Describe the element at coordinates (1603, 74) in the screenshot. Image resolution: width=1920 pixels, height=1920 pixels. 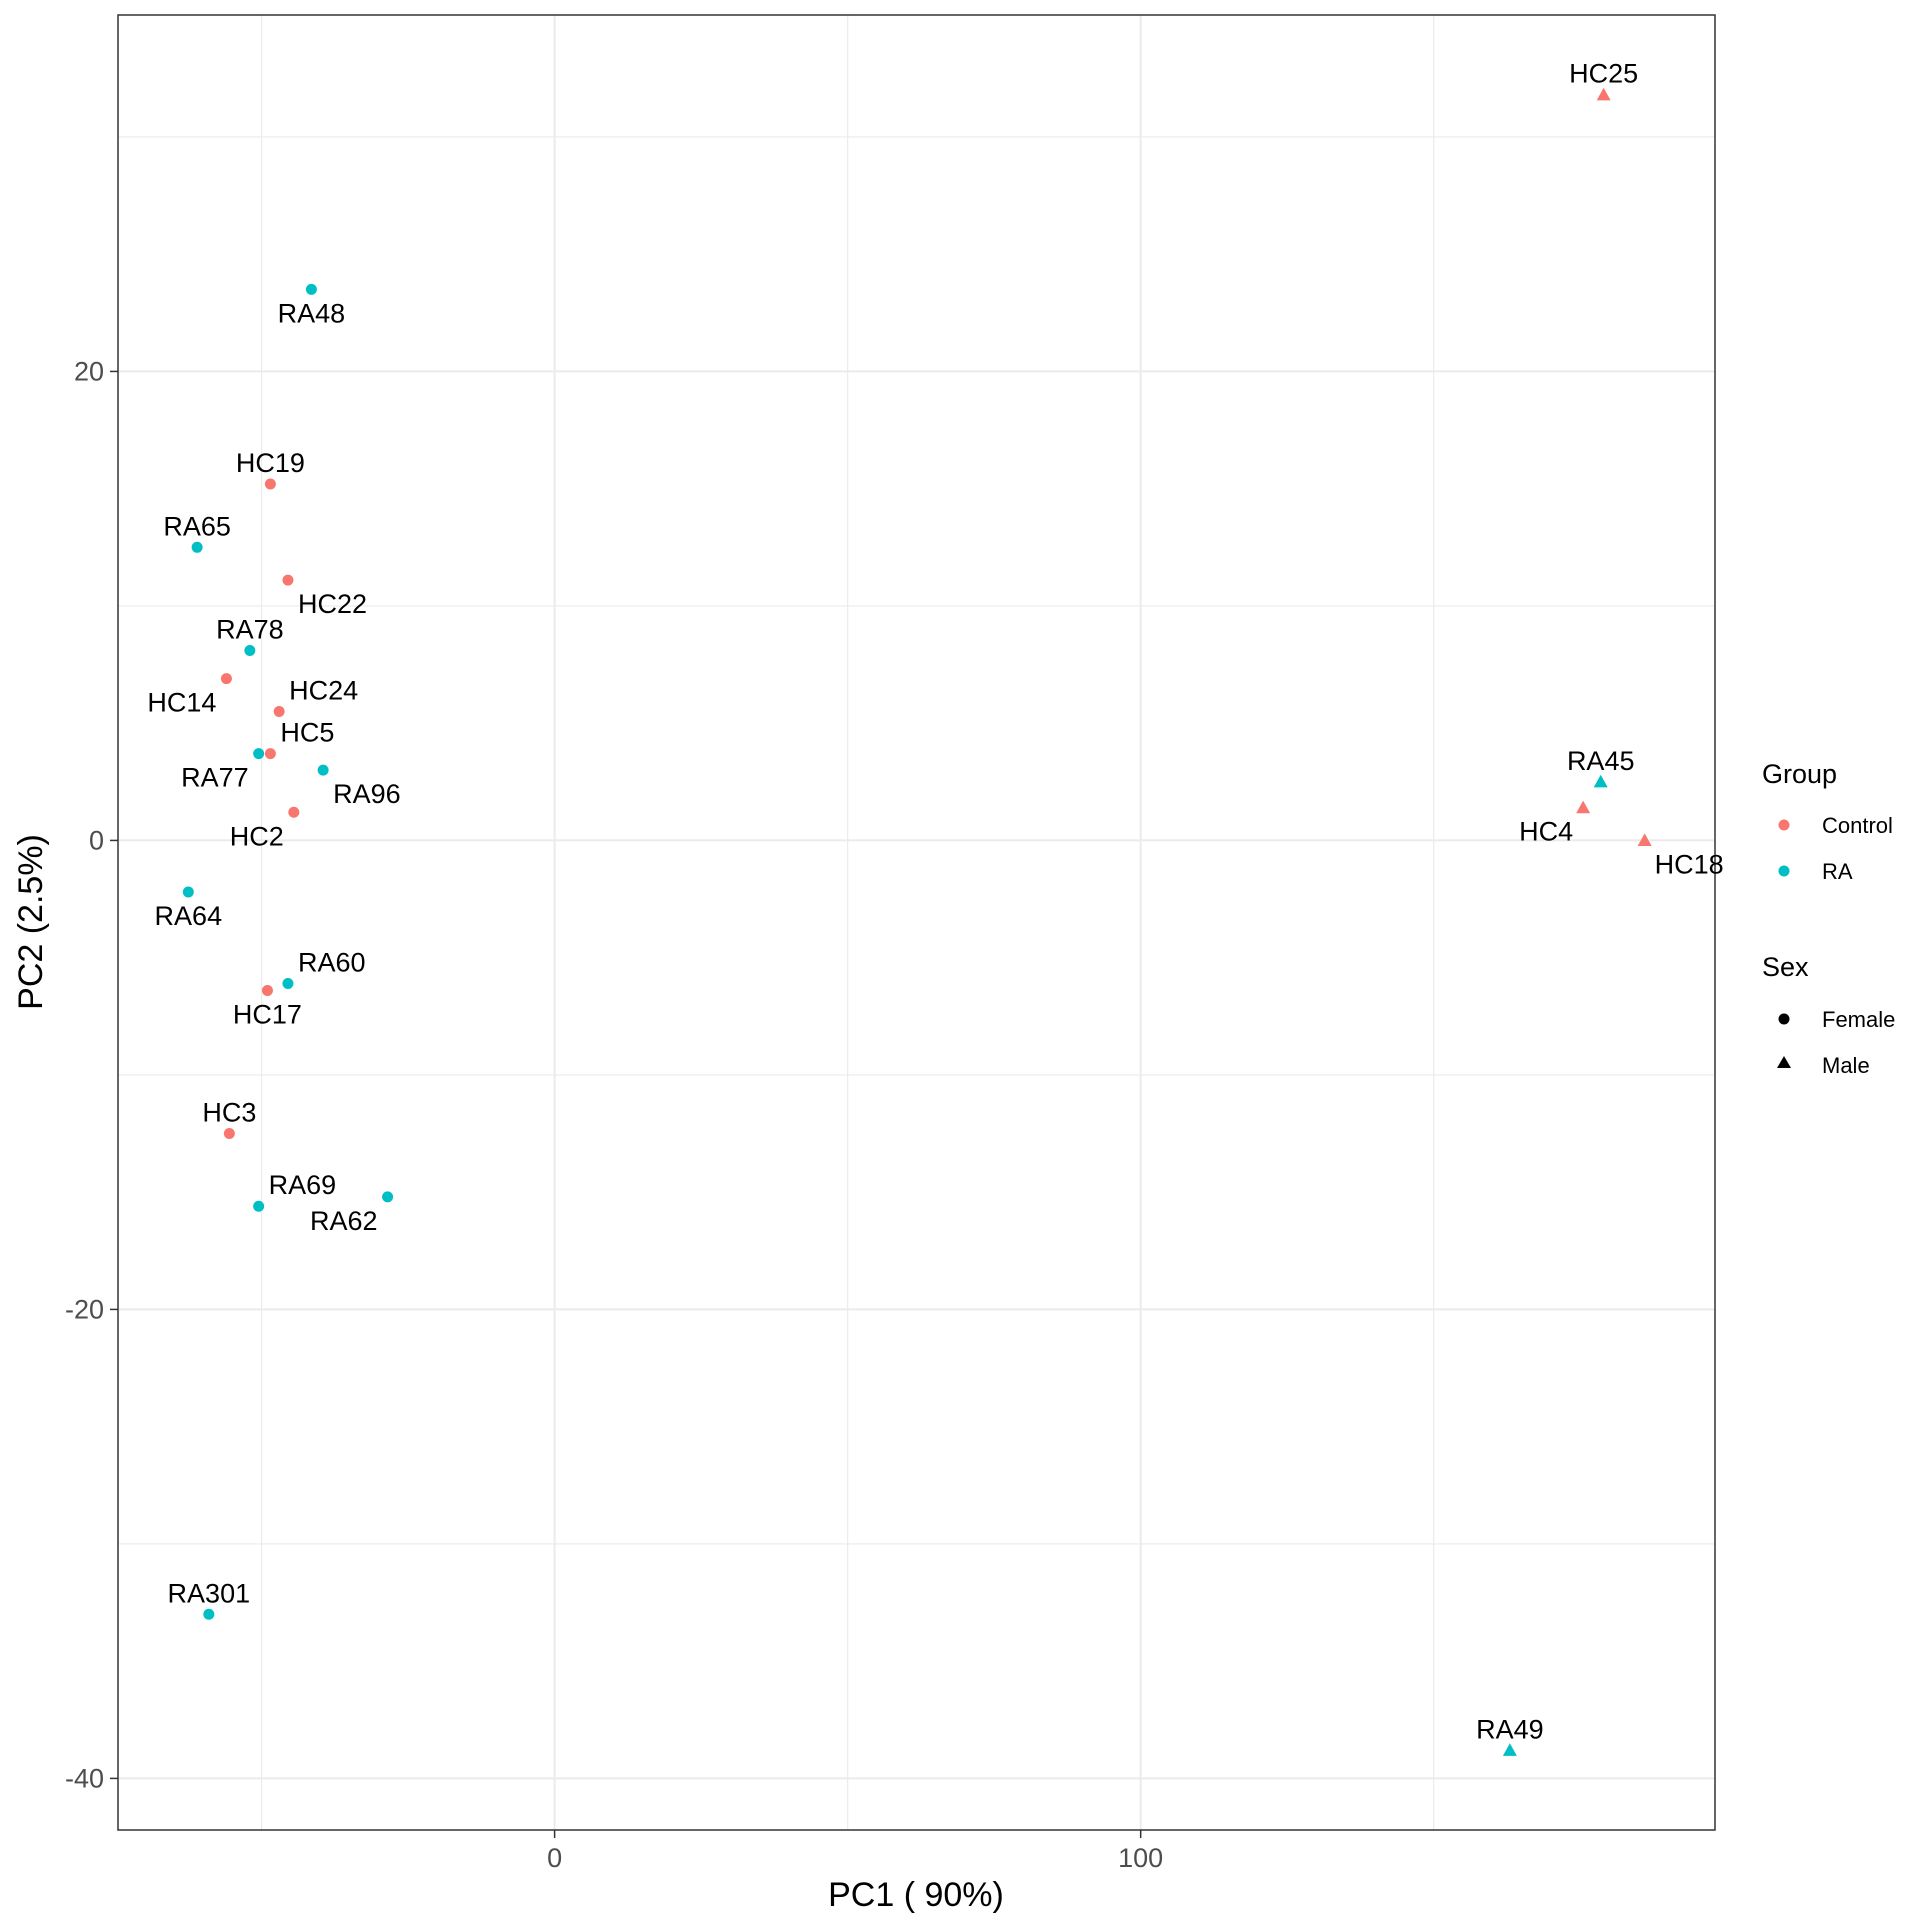
I see `point-label: HC25` at that location.